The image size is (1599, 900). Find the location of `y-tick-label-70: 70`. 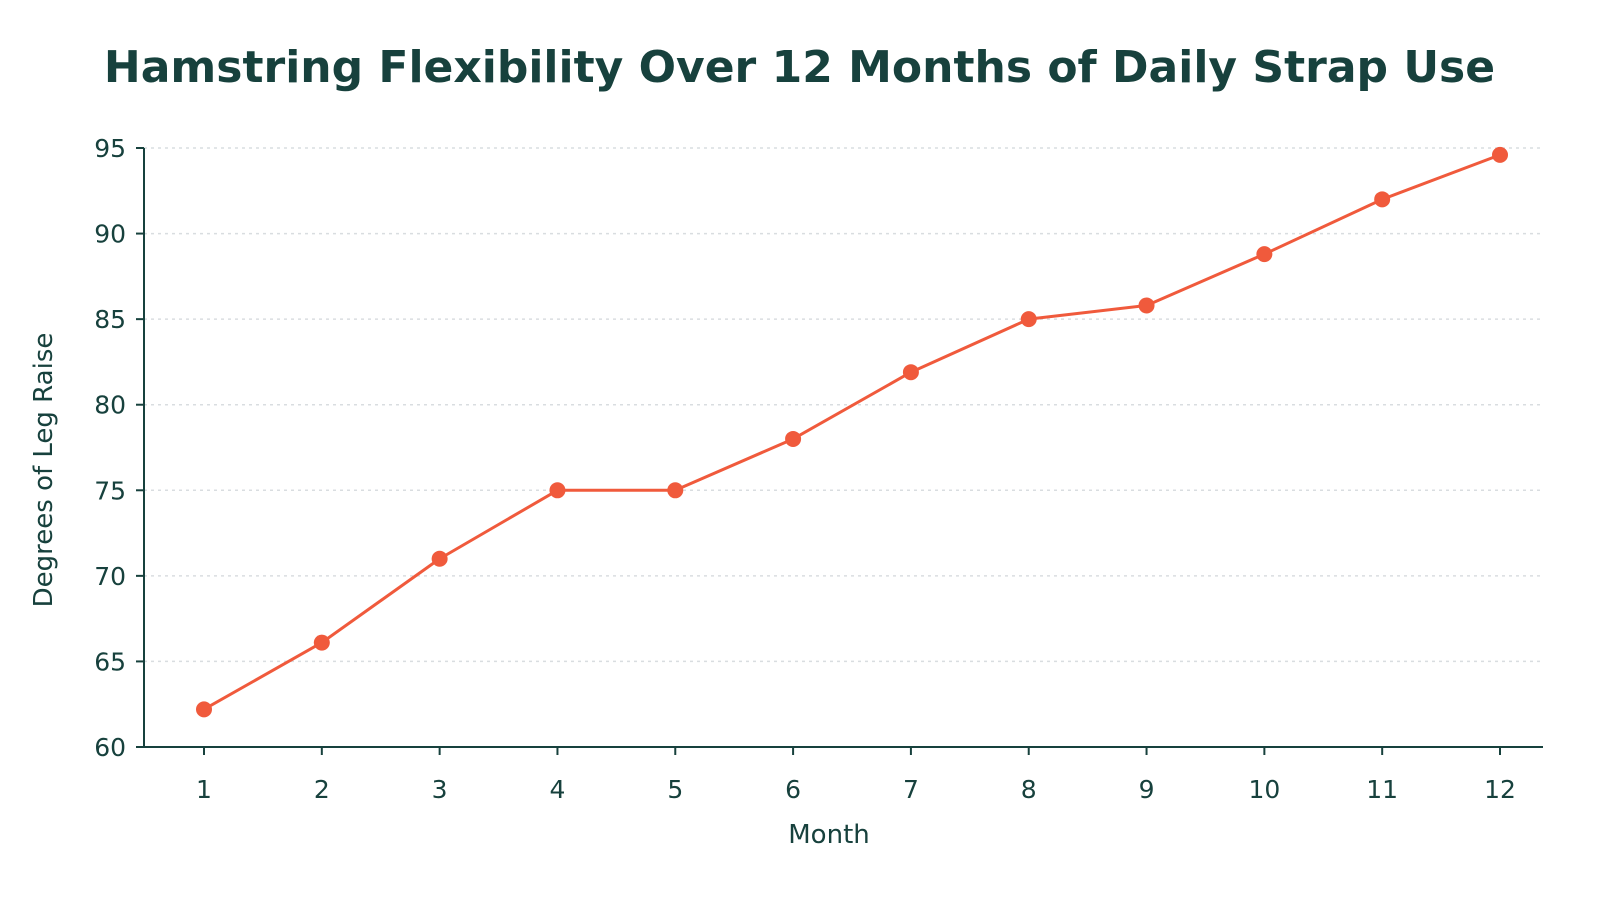

y-tick-label-70: 70 is located at coordinates (110, 576).